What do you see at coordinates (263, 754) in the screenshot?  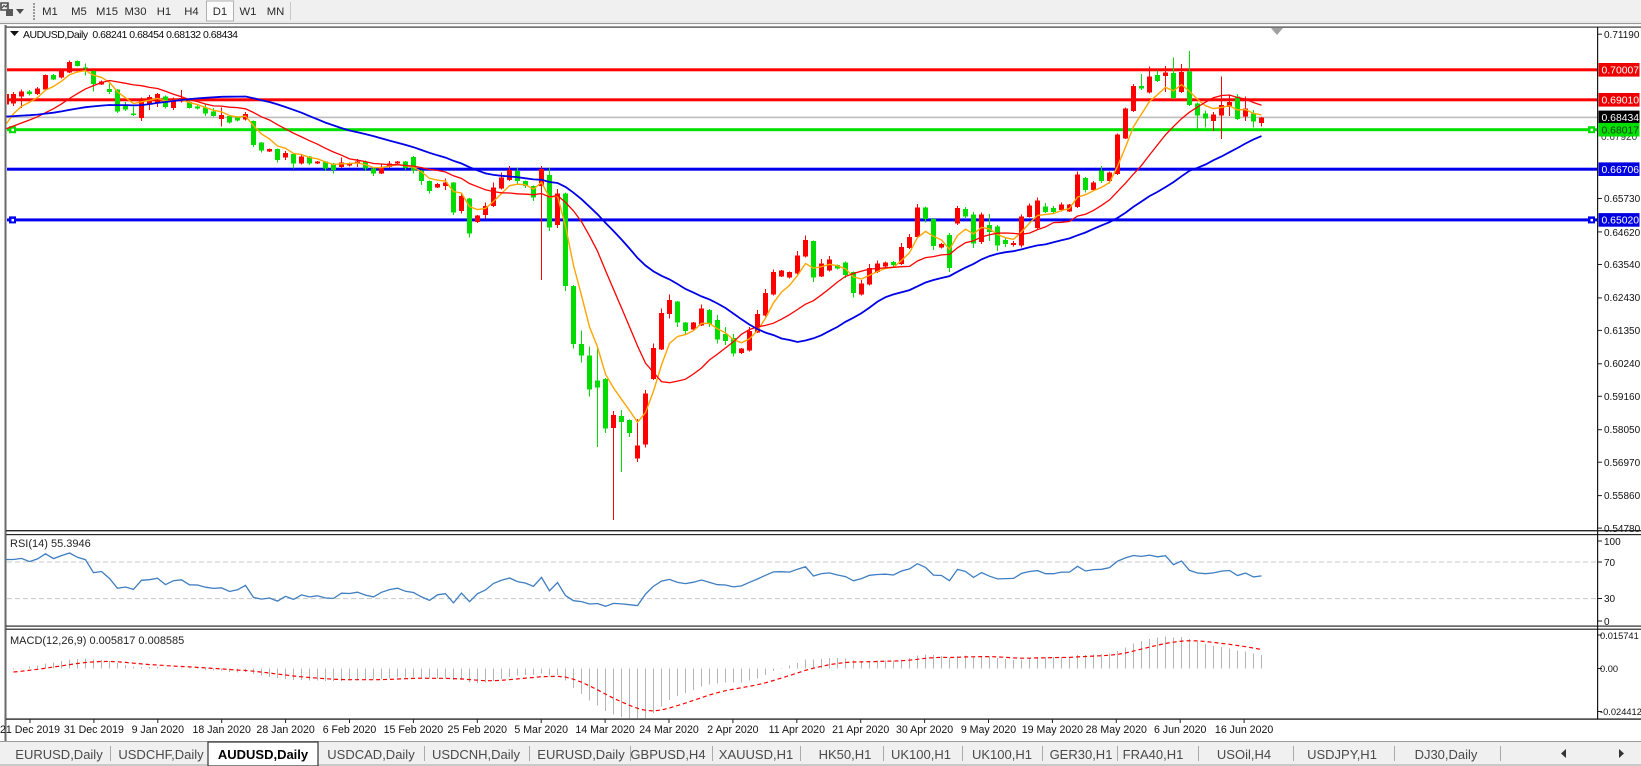 I see `svg-text: AUDUSD,Daily` at bounding box center [263, 754].